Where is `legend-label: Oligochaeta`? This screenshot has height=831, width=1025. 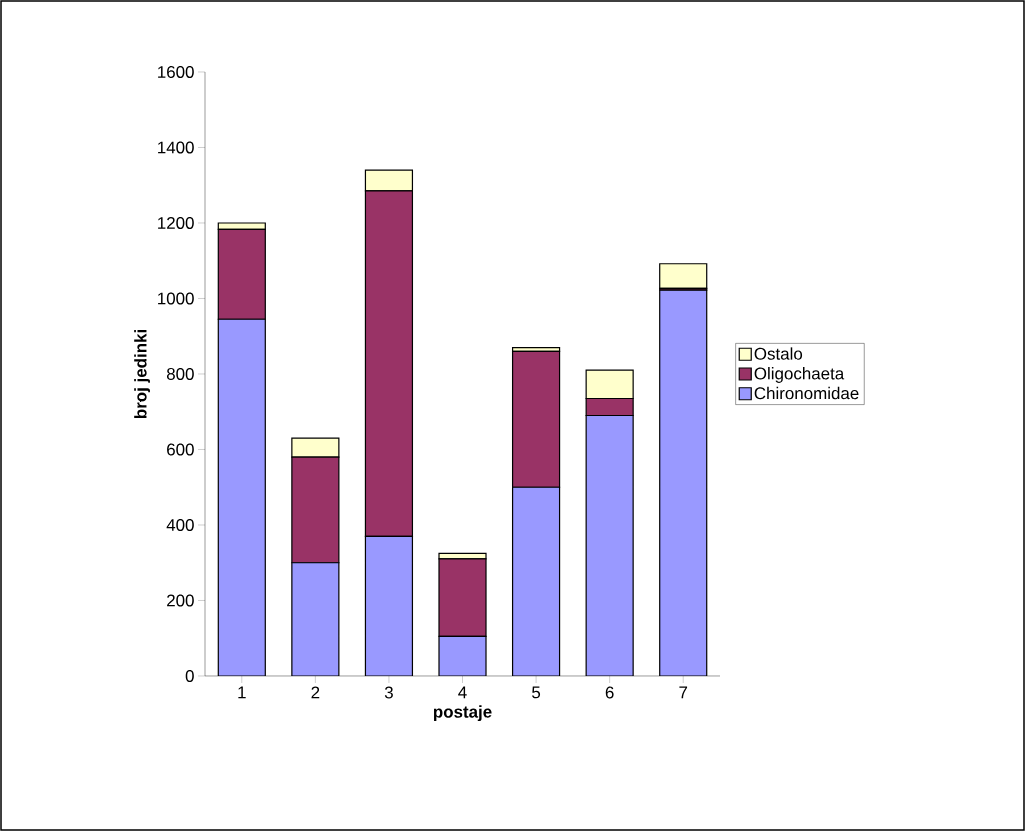 legend-label: Oligochaeta is located at coordinates (799, 375).